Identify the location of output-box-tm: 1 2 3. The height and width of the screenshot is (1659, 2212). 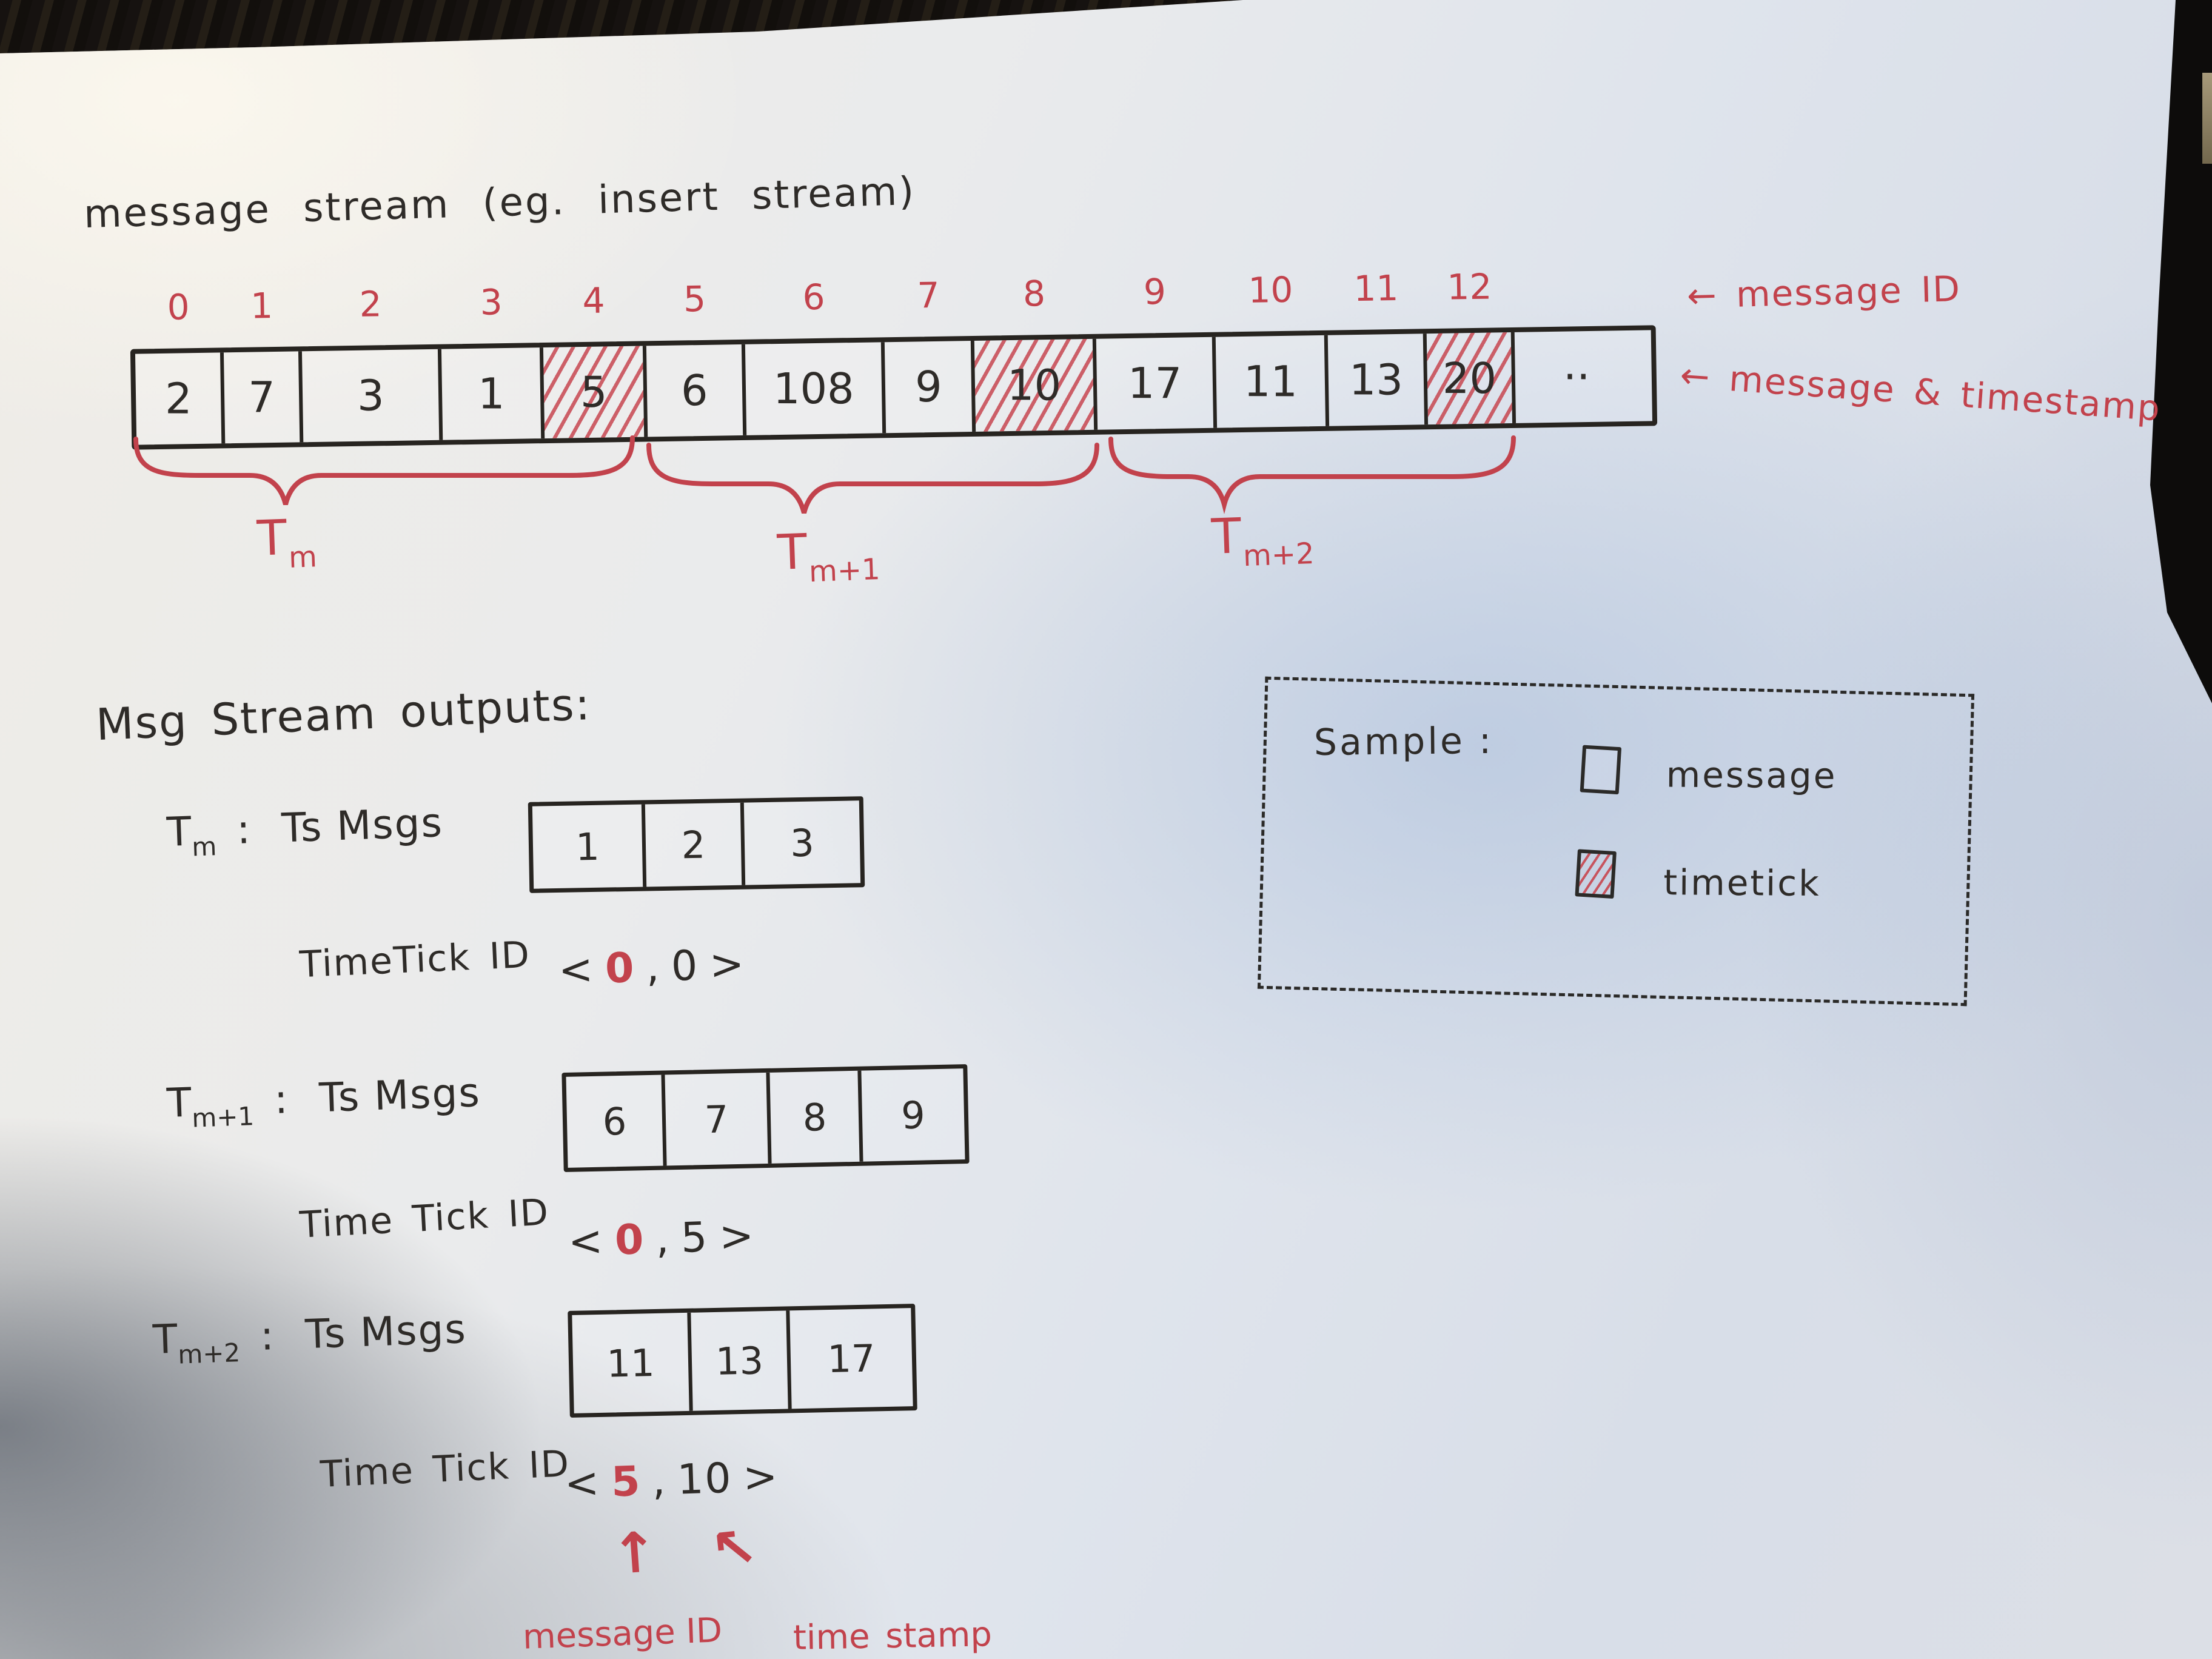
(696, 844).